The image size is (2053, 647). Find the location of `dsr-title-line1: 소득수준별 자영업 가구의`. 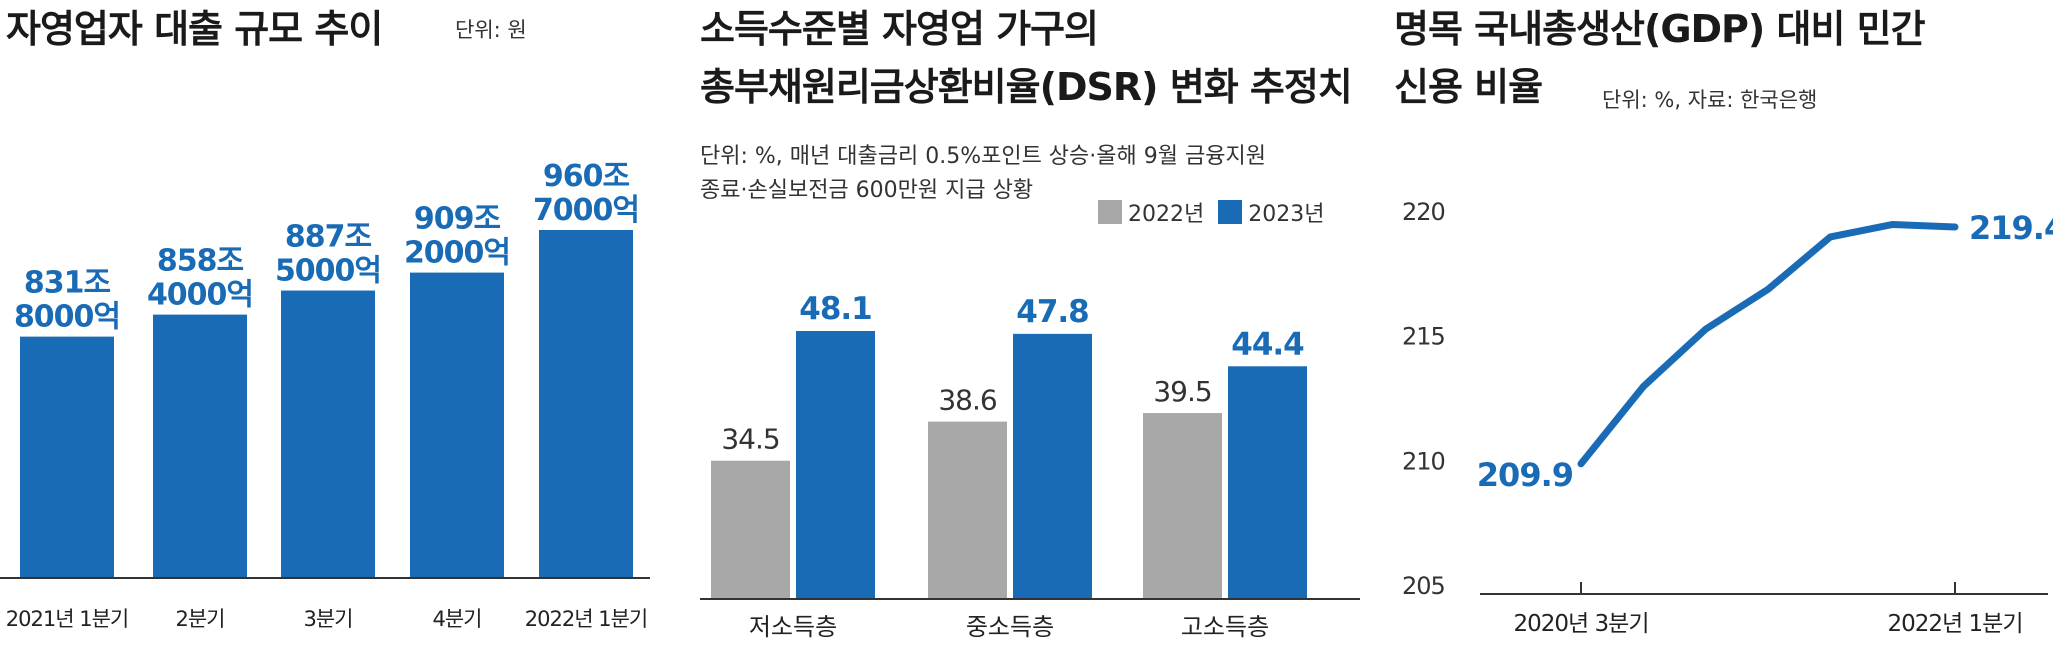

dsr-title-line1: 소득수준별 자영업 가구의 is located at coordinates (899, 29).